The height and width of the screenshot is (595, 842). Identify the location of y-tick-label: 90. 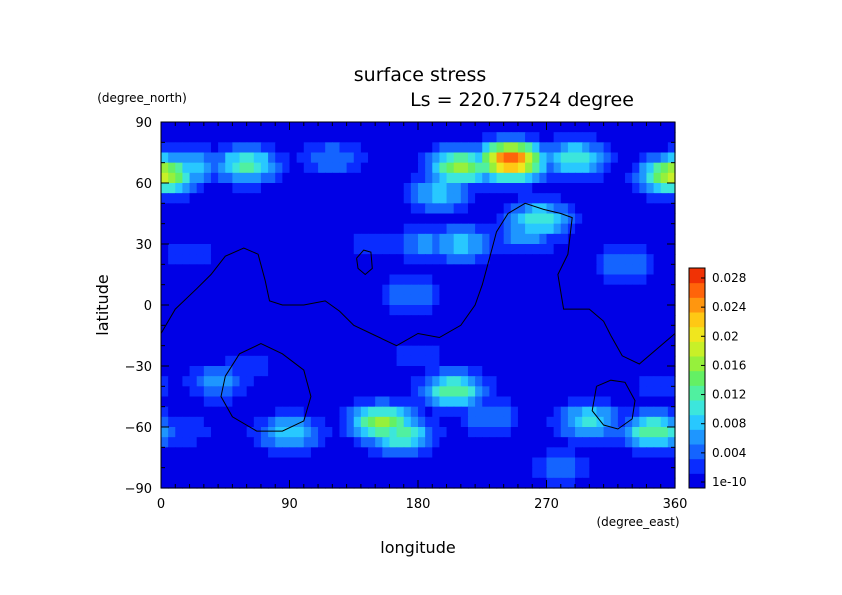
(143, 123).